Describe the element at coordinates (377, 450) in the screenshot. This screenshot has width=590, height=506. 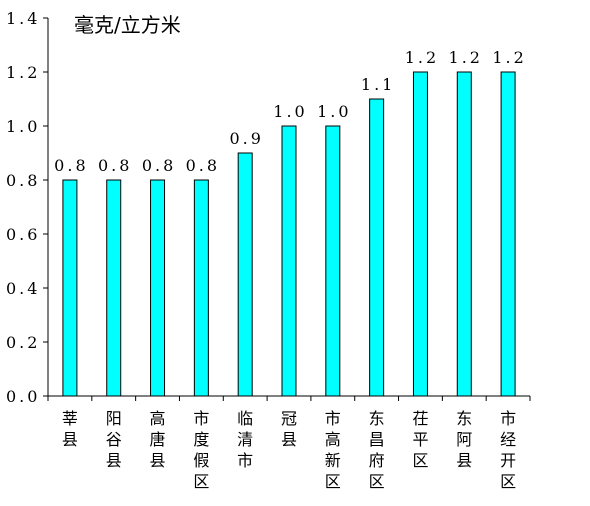
I see `x-tick-label: 东昌府区` at that location.